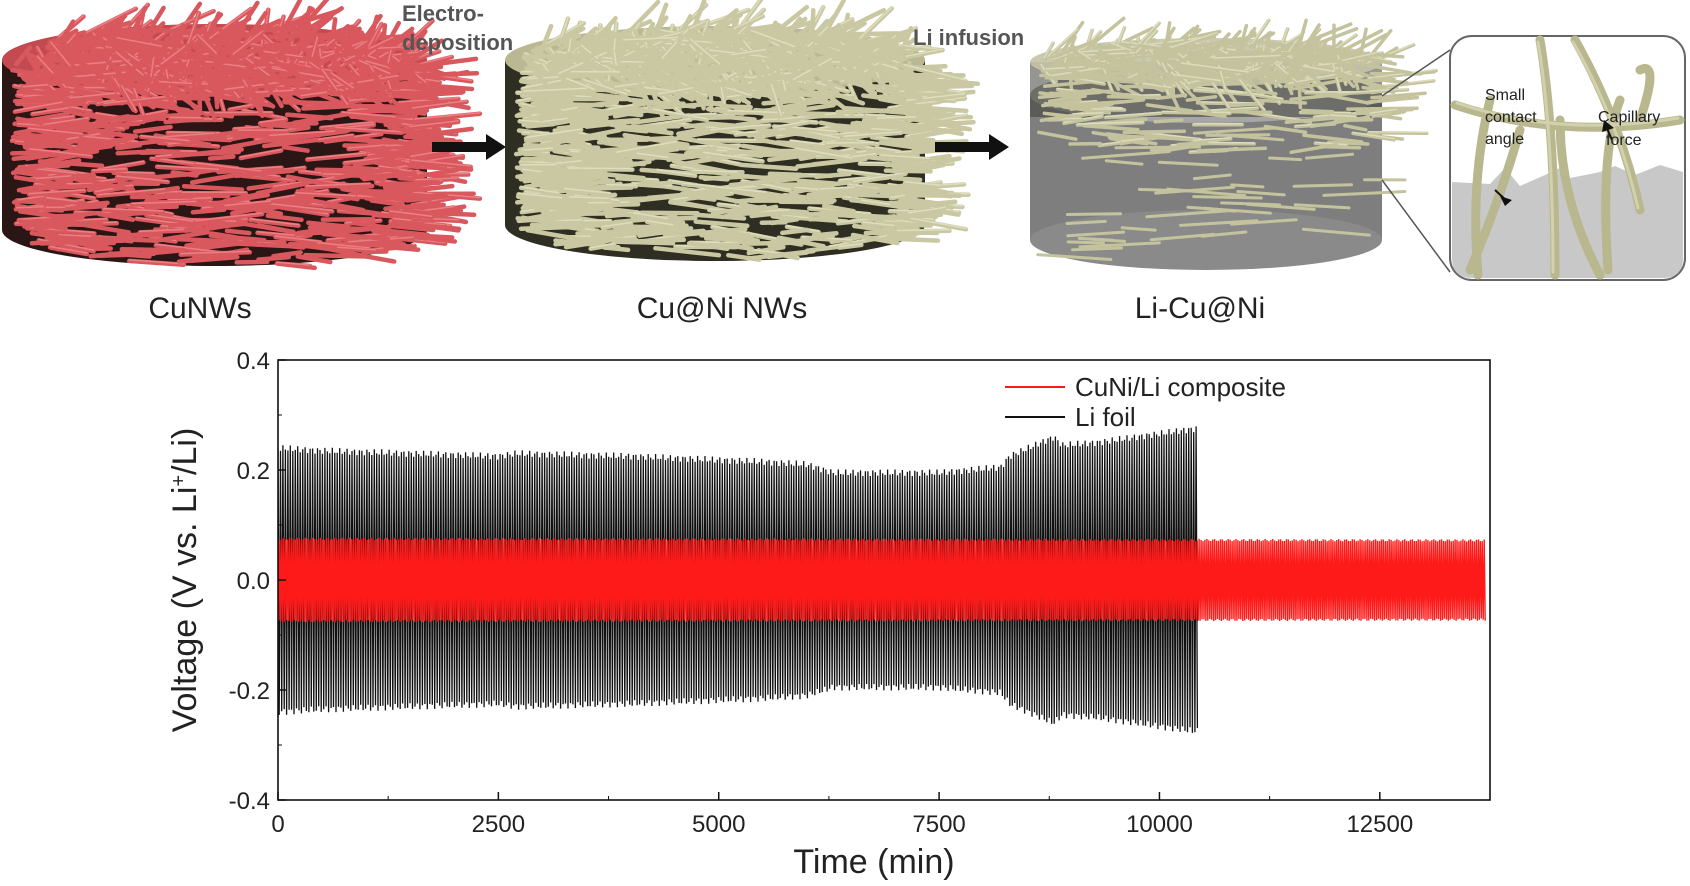 This screenshot has height=886, width=1690. What do you see at coordinates (249, 691) in the screenshot?
I see `y-tick-label: -0.2` at bounding box center [249, 691].